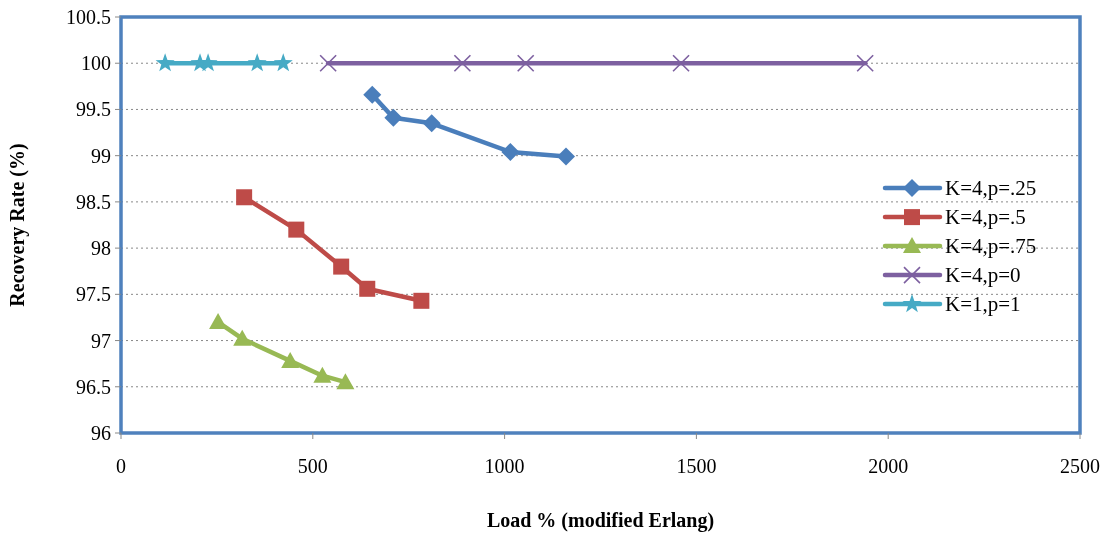  What do you see at coordinates (101, 433) in the screenshot?
I see `y-tick-label: 96` at bounding box center [101, 433].